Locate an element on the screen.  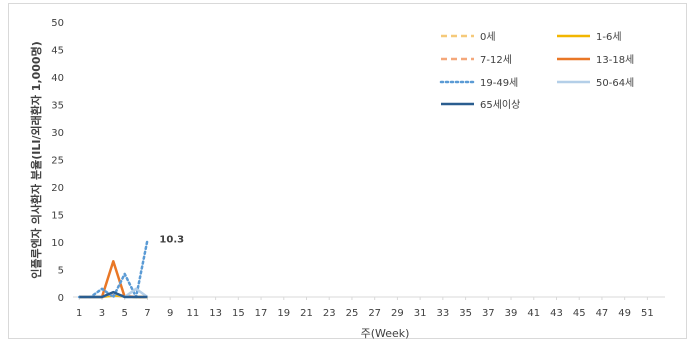
y-tick-label: 50 is located at coordinates (57, 23).